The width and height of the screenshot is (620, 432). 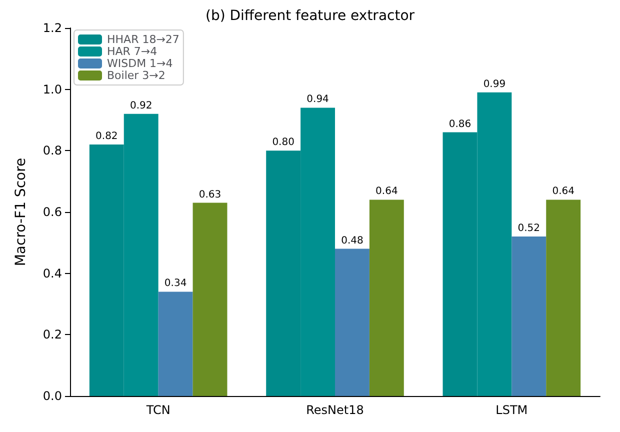 I want to click on data-label: 0.63, so click(x=210, y=194).